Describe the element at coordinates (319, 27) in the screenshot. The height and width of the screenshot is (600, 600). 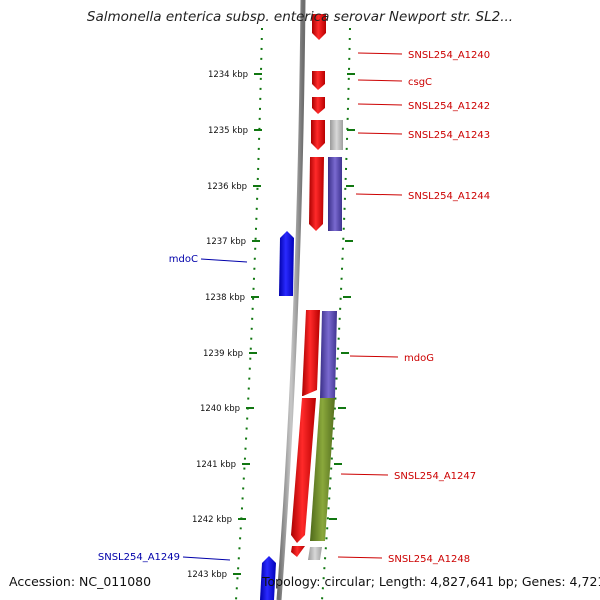
I see `gene-snsl254-a1240` at that location.